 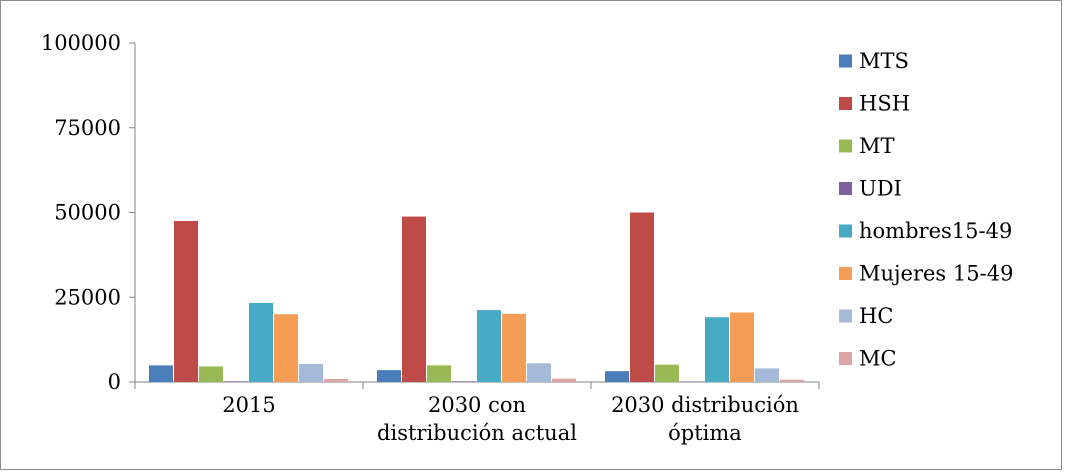 I want to click on legend-label: MC, so click(x=878, y=359).